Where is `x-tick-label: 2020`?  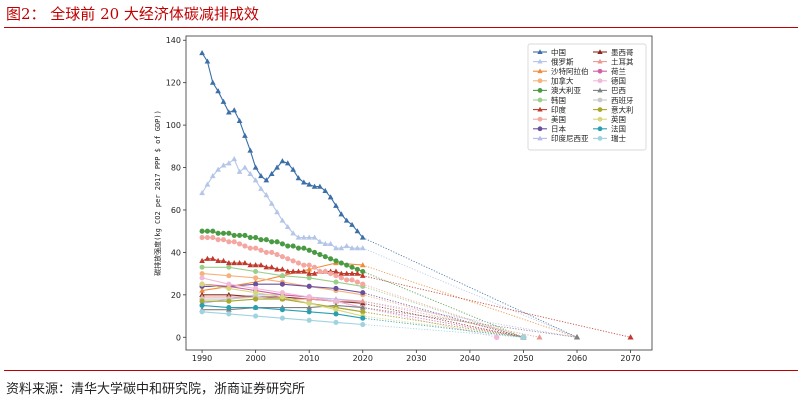 x-tick-label: 2020 is located at coordinates (363, 358).